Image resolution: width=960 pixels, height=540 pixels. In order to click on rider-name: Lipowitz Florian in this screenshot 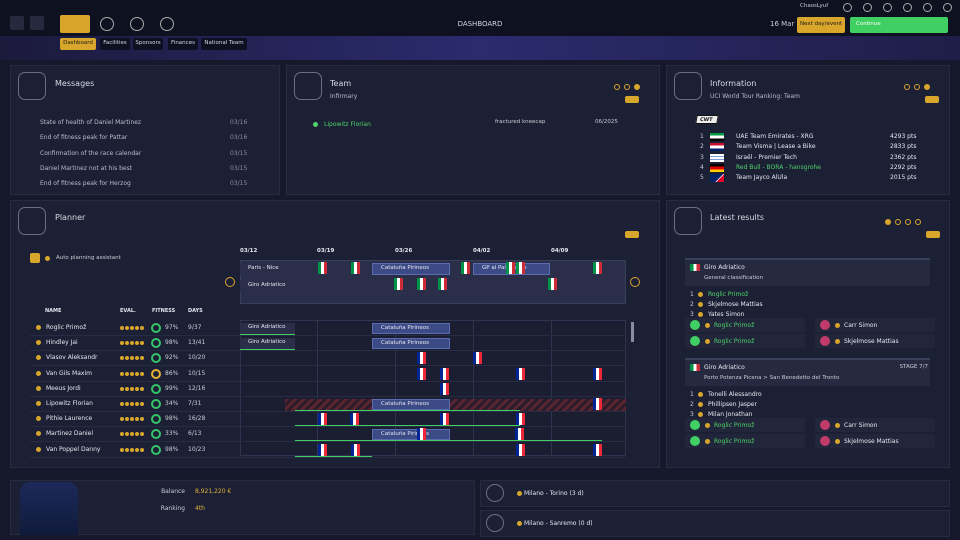, I will do `click(69, 403)`.